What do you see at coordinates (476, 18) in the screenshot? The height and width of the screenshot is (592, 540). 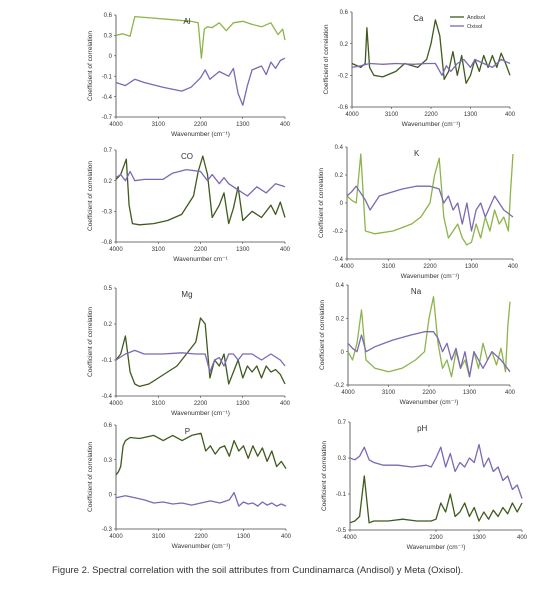 I see `legend-label: Andisol` at bounding box center [476, 18].